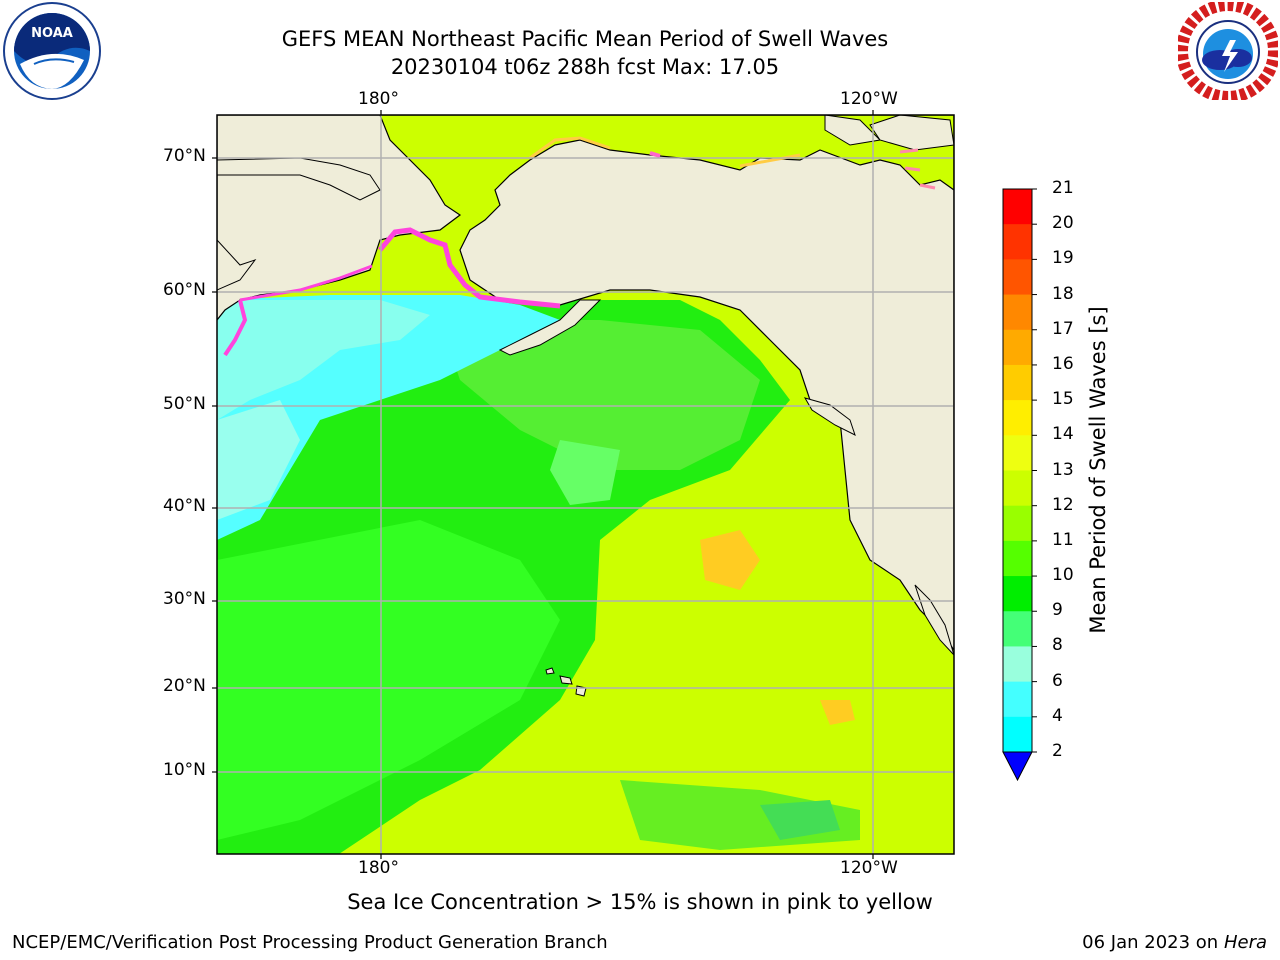 The height and width of the screenshot is (960, 1280). What do you see at coordinates (184, 506) in the screenshot?
I see `lat-label-40n: 40°N` at bounding box center [184, 506].